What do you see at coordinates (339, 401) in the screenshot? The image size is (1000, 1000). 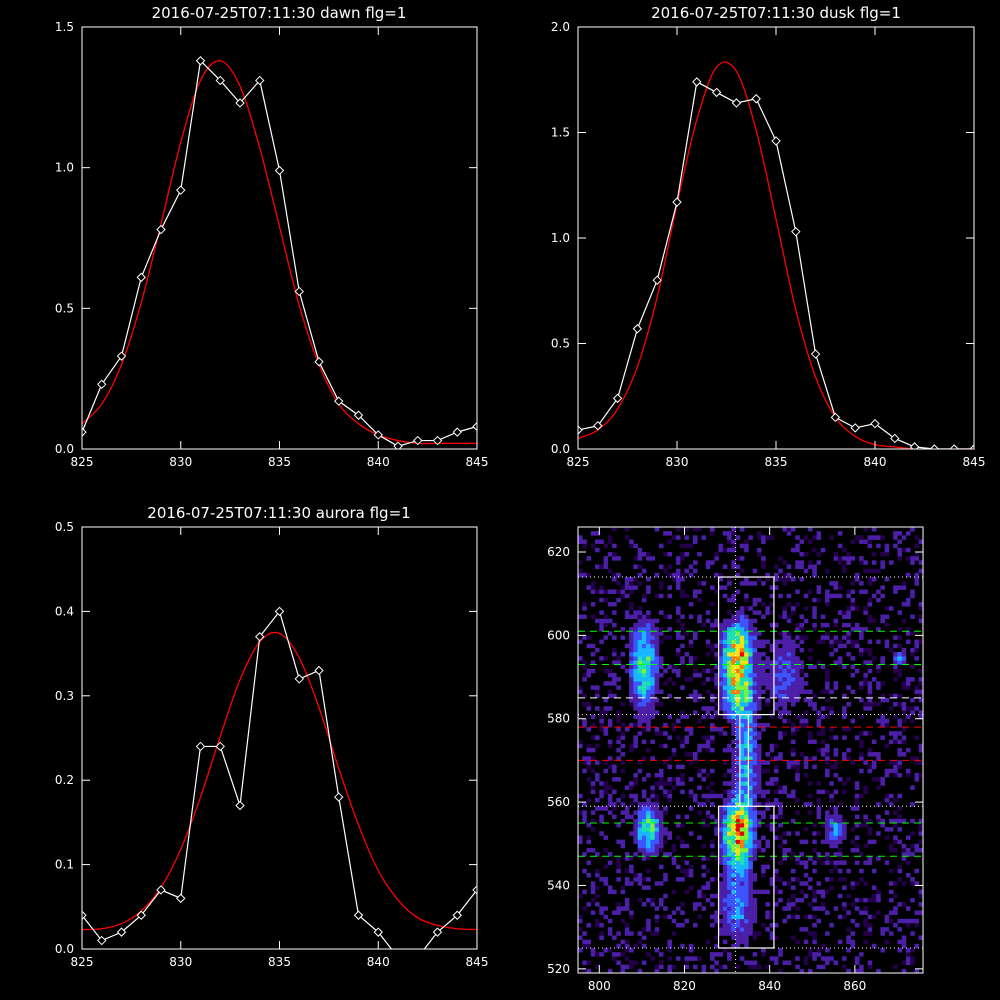 I see `dawn-data-point` at bounding box center [339, 401].